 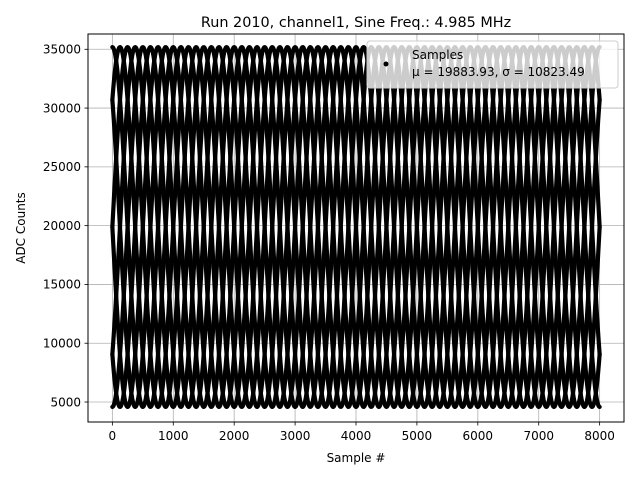 What do you see at coordinates (62, 108) in the screenshot?
I see `y-tick-label: 30000` at bounding box center [62, 108].